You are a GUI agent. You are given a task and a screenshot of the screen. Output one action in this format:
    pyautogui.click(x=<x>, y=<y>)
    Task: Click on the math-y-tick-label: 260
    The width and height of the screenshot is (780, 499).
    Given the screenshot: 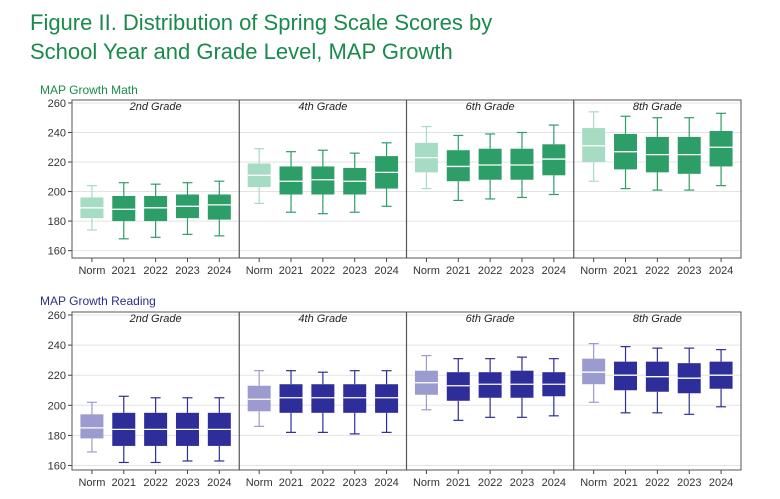 What is the action you would take?
    pyautogui.click(x=57, y=104)
    